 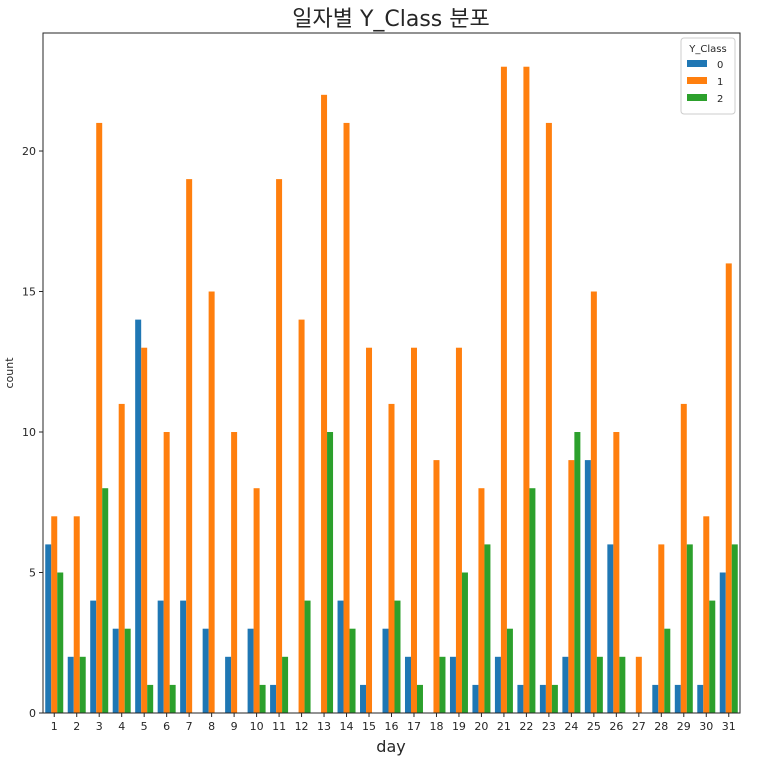 I want to click on x-tick-label: 8, so click(x=211, y=726).